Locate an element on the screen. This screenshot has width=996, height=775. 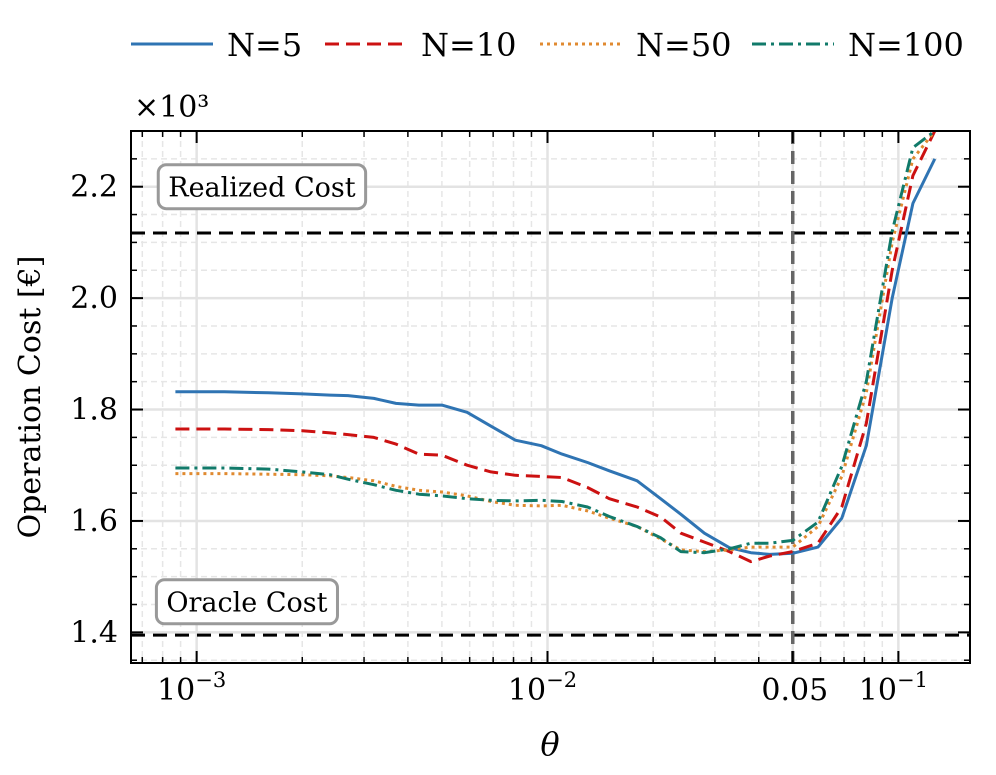
oracle-cost-label: Oracle Cost is located at coordinates (246, 603).